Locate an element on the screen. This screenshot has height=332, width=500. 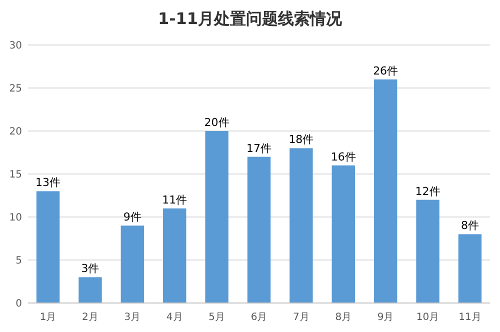
x-tick-label: 4月 is located at coordinates (174, 317).